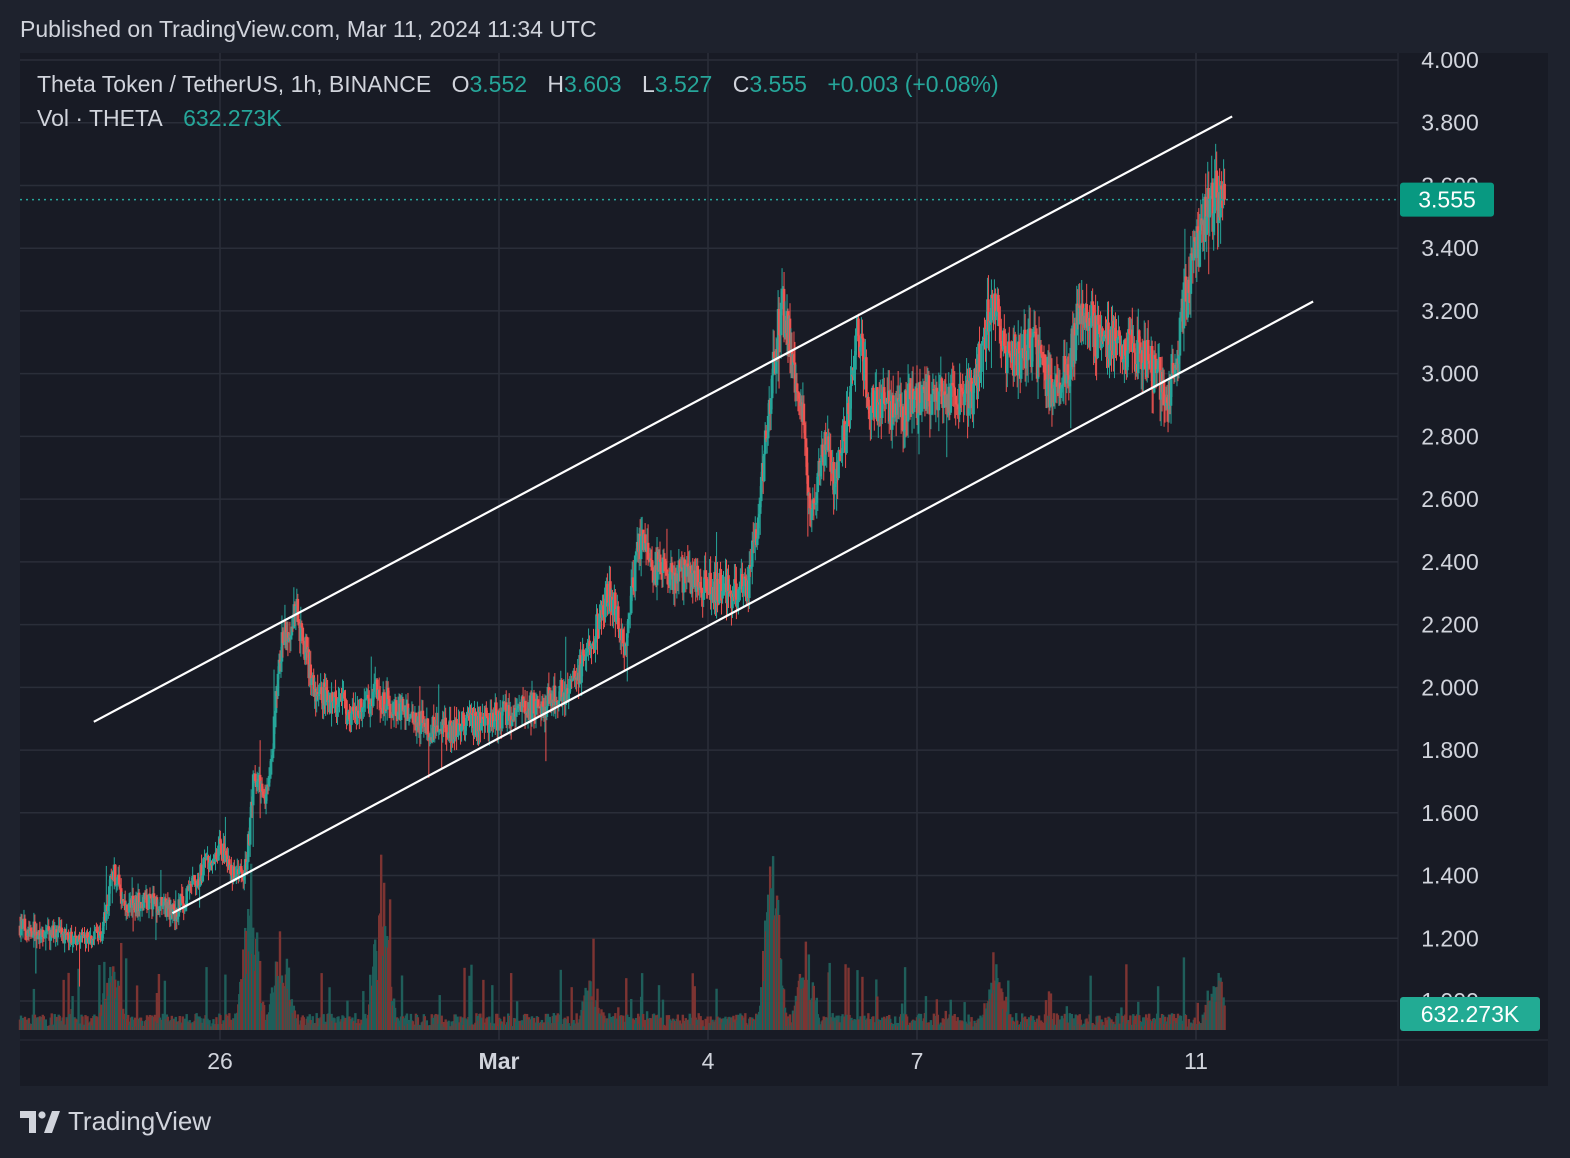 Image resolution: width=1570 pixels, height=1158 pixels. Describe the element at coordinates (556, 84) in the screenshot. I see `high-label: H` at that location.